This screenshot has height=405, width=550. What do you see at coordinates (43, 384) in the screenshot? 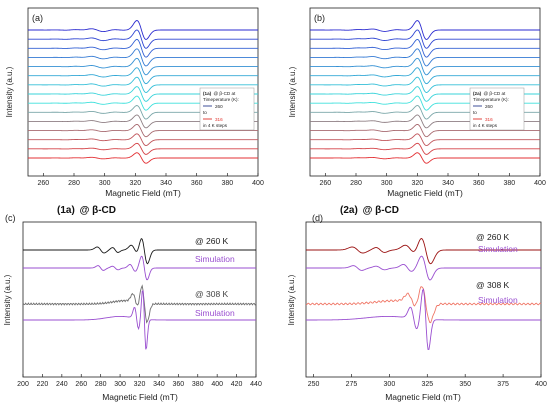
I see `x-tick-label: 220` at bounding box center [43, 384].